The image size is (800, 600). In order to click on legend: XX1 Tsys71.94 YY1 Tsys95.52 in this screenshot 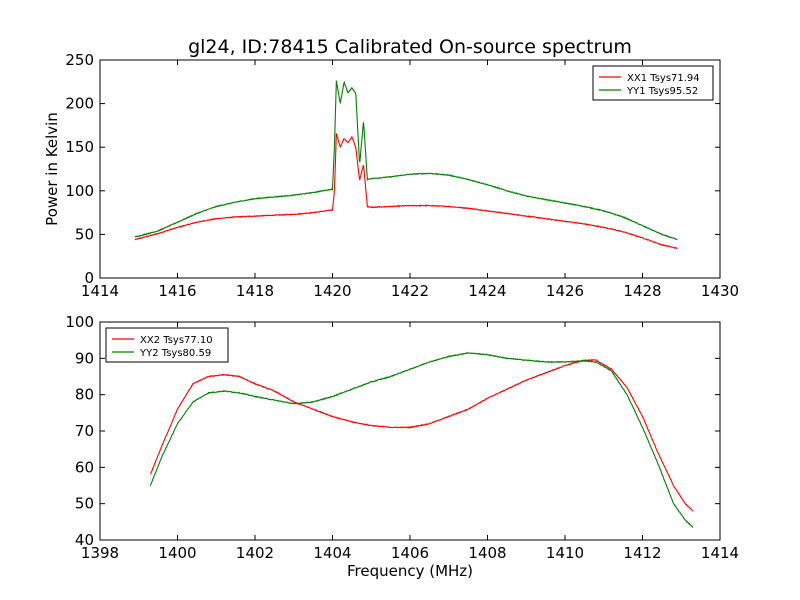, I will do `click(653, 83)`.